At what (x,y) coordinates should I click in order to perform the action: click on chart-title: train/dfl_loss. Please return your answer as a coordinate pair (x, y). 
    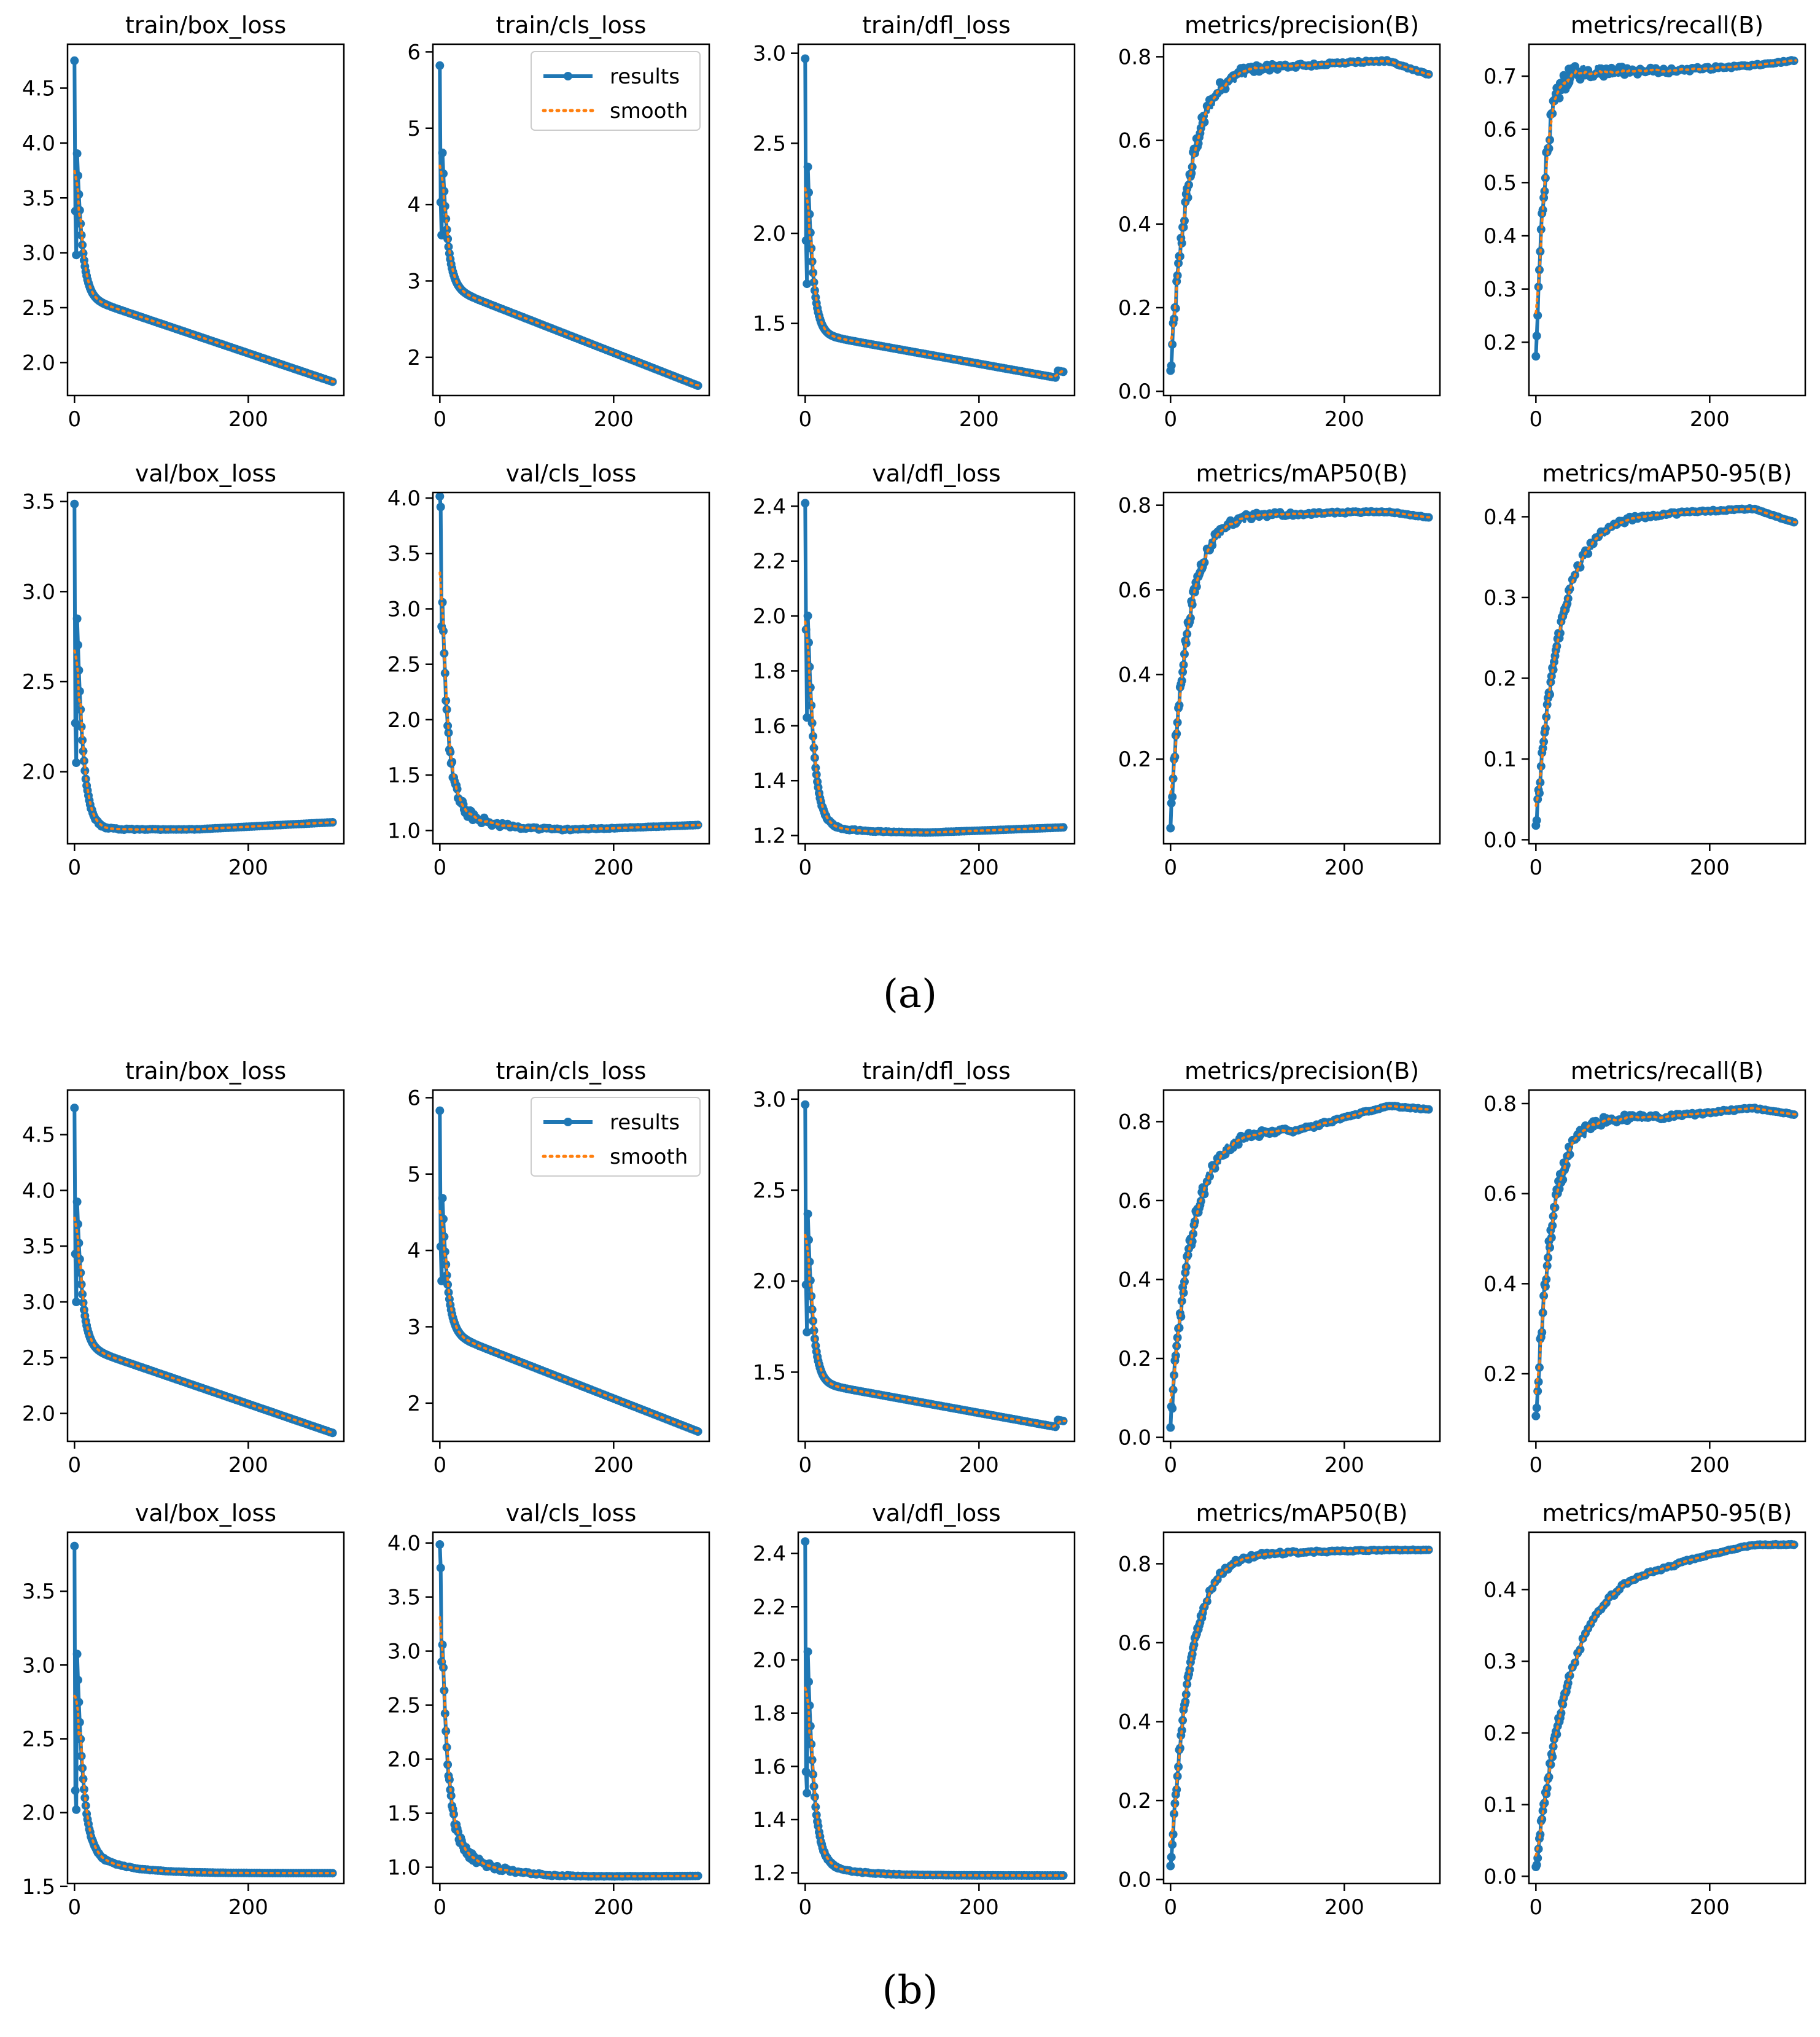
    Looking at the image, I should click on (936, 25).